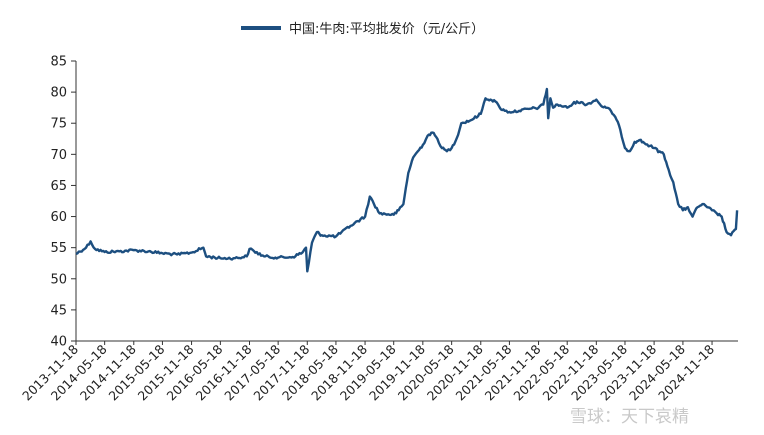 Image resolution: width=764 pixels, height=435 pixels. What do you see at coordinates (58, 248) in the screenshot?
I see `y-tick-label: 55` at bounding box center [58, 248].